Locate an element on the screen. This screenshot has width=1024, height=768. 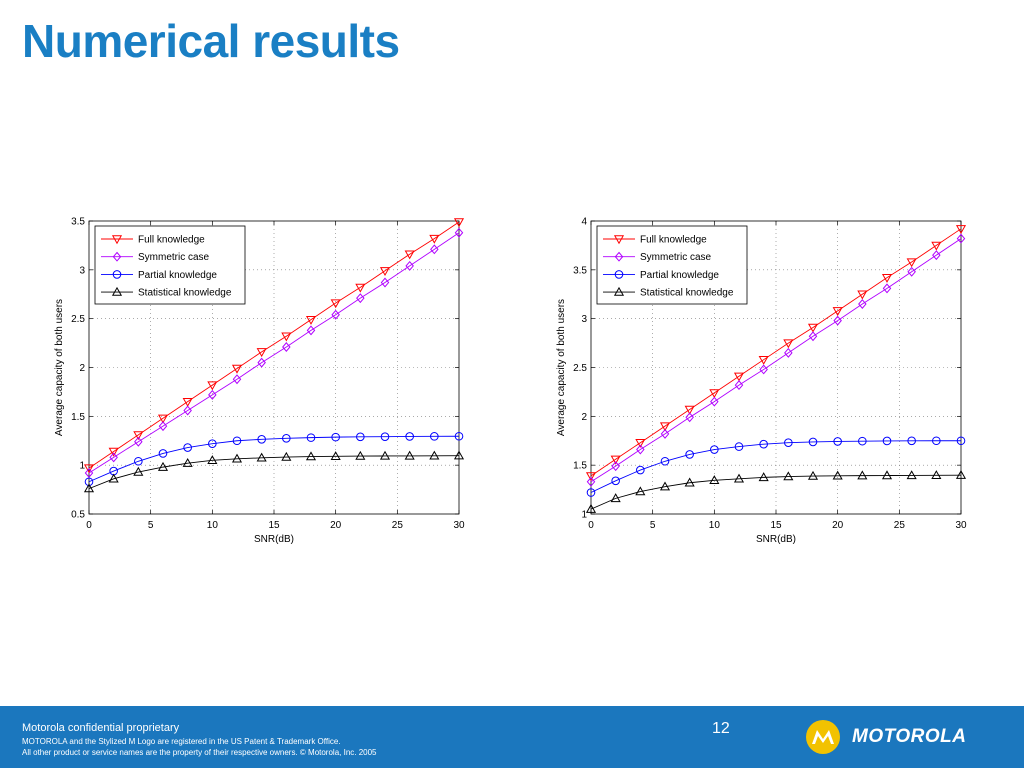
series-line-statistical-knowledge is located at coordinates (274, 472).